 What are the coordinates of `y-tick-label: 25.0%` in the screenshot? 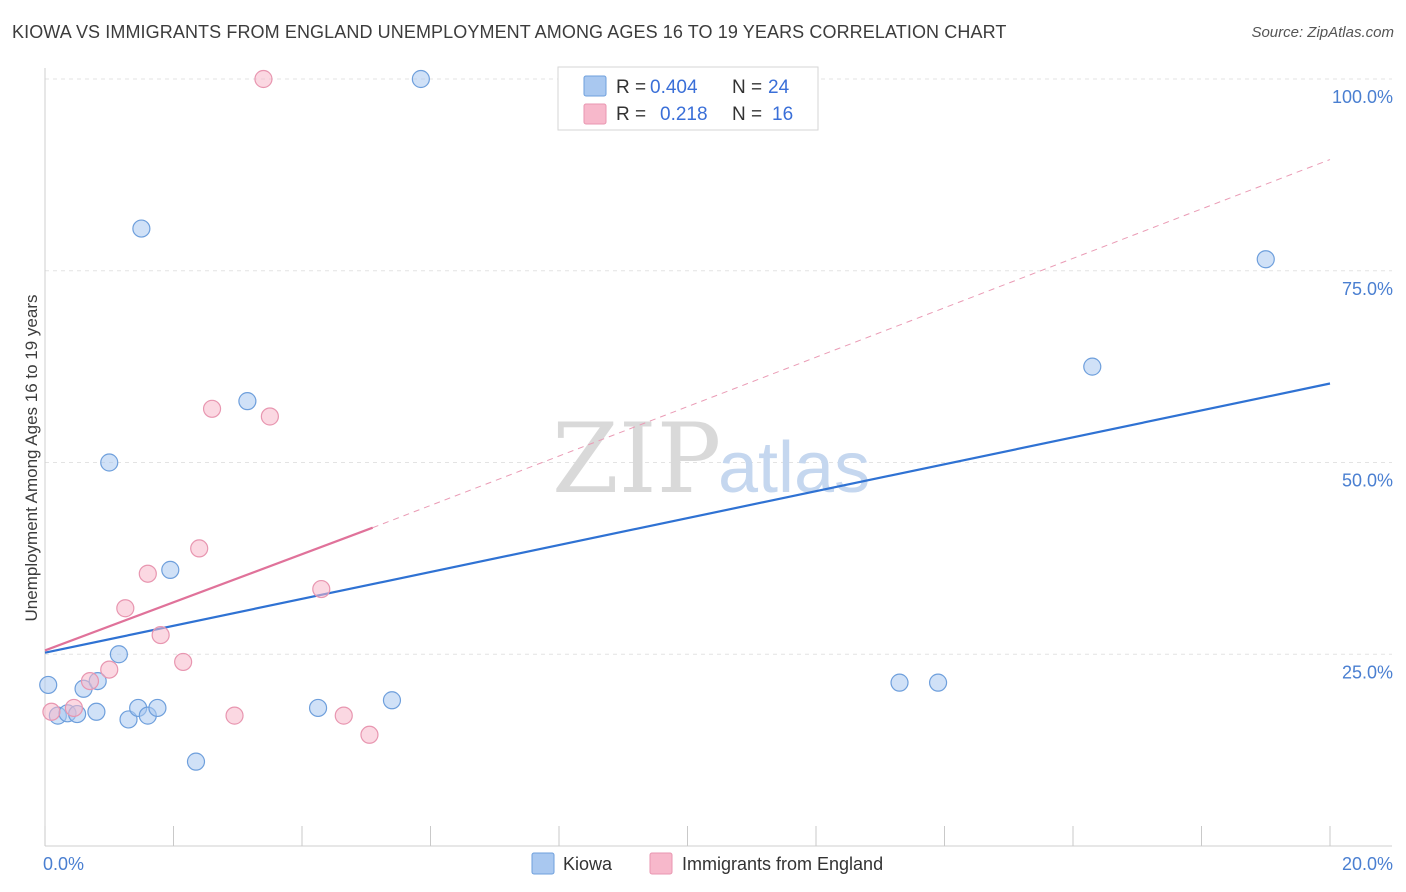 It's located at (1367, 672).